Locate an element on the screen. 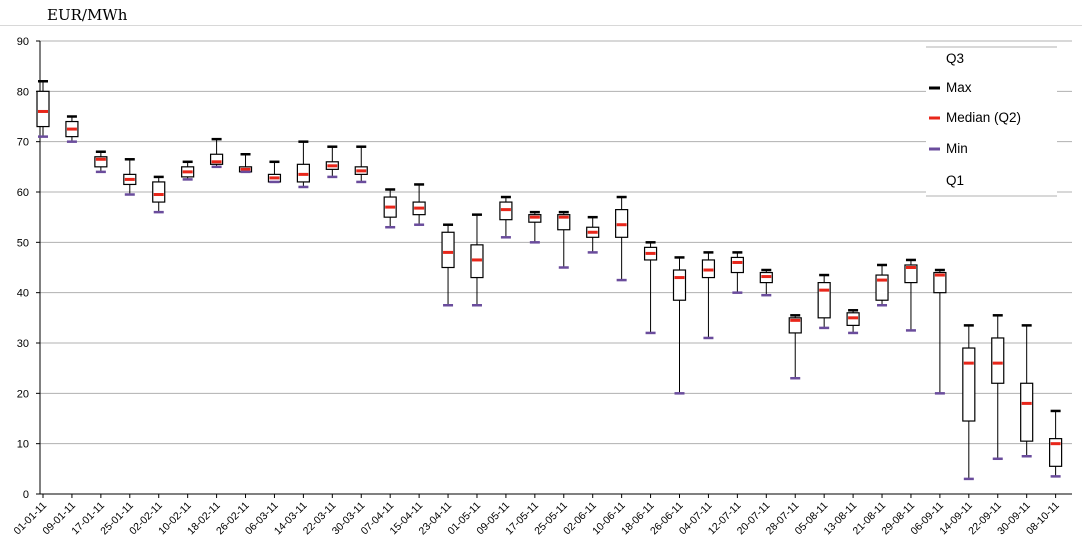  y-tick-label: 0 is located at coordinates (26, 495).